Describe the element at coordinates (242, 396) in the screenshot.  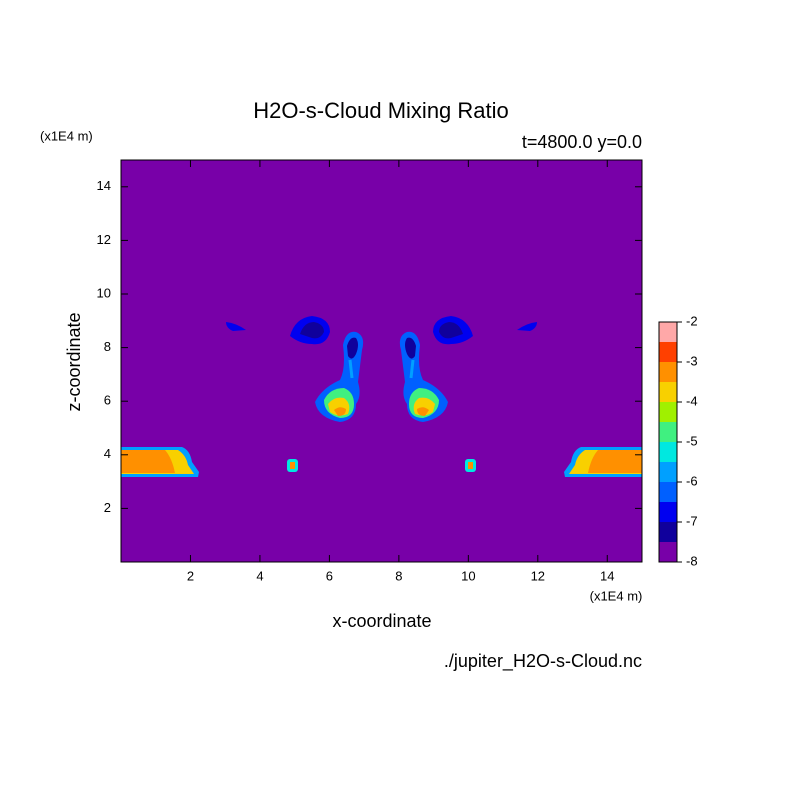
I see `cloud-left` at that location.